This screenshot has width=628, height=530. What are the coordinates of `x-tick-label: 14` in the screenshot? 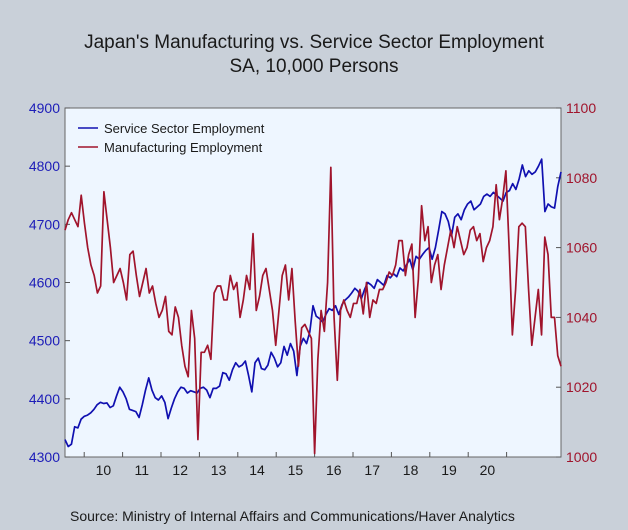 It's located at (257, 470).